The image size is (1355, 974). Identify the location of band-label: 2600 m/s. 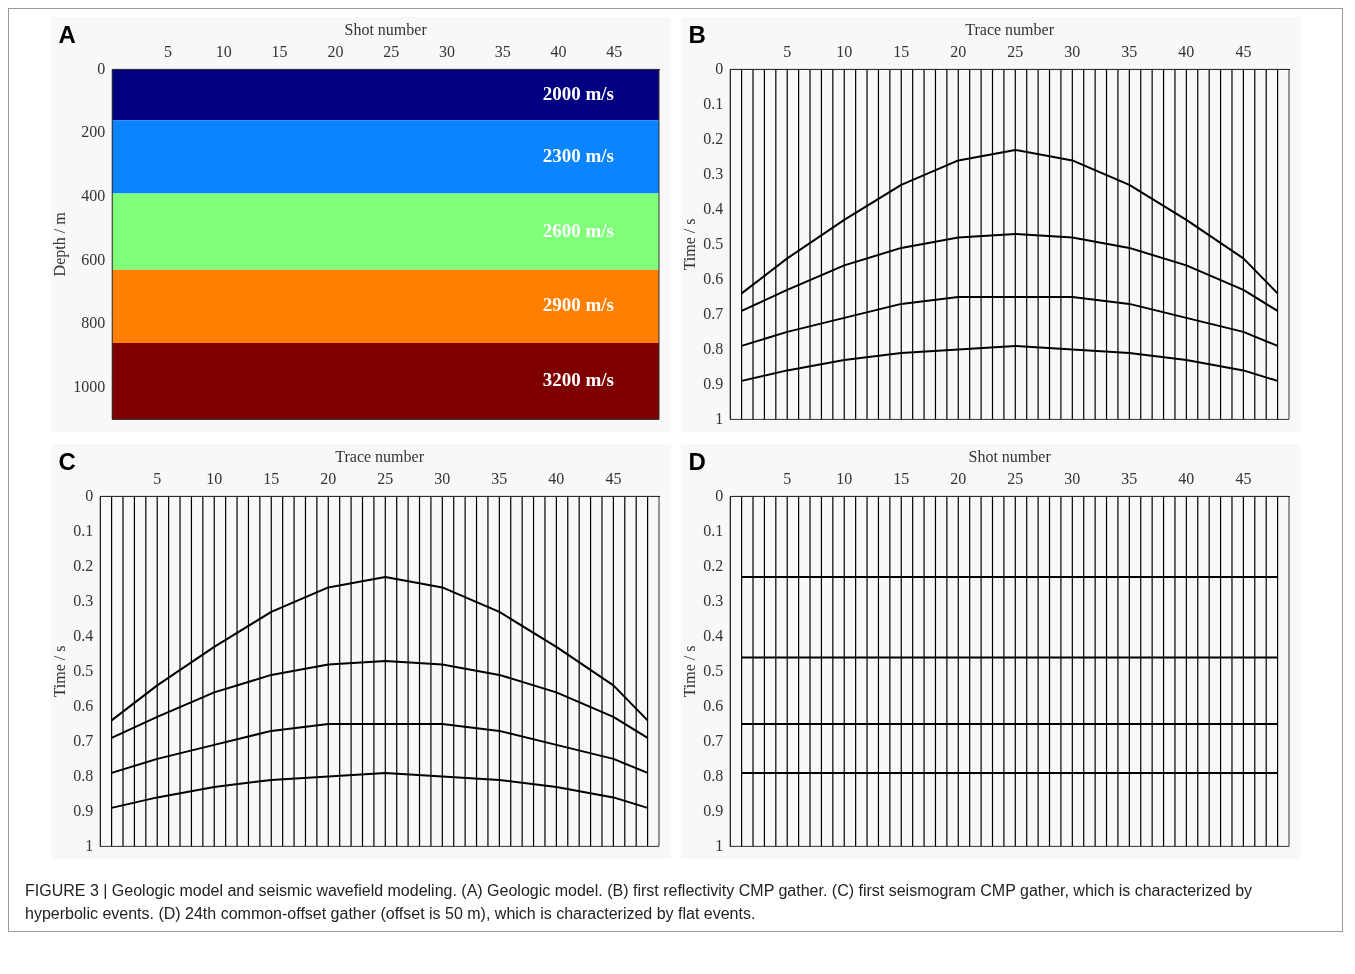
(578, 230).